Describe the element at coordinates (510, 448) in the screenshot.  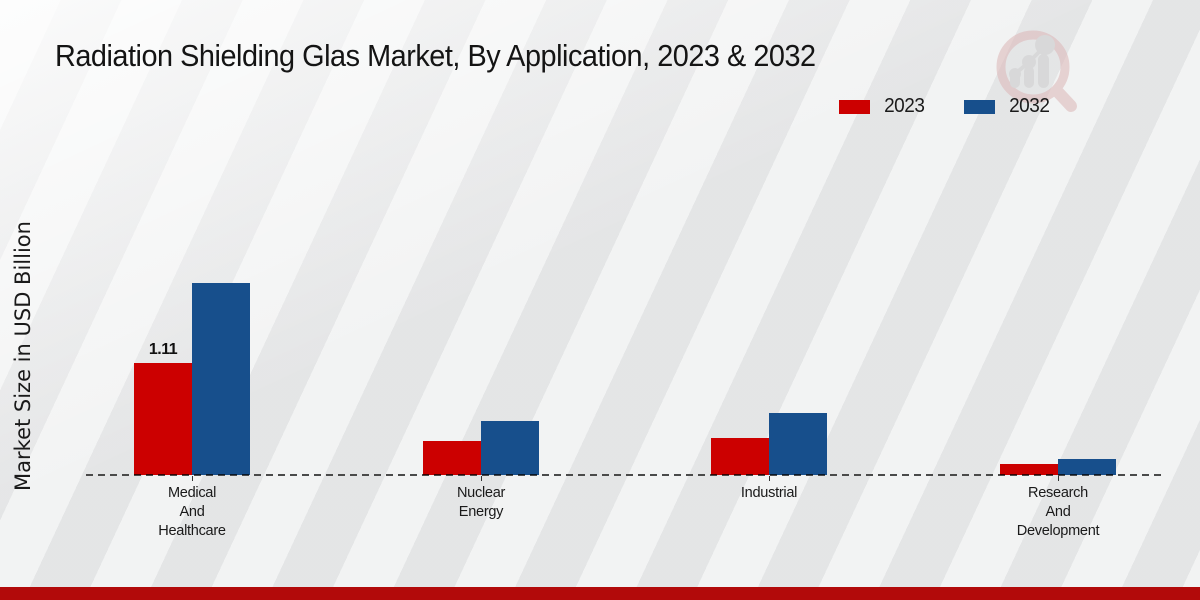
I see `bar-2032-cat1` at that location.